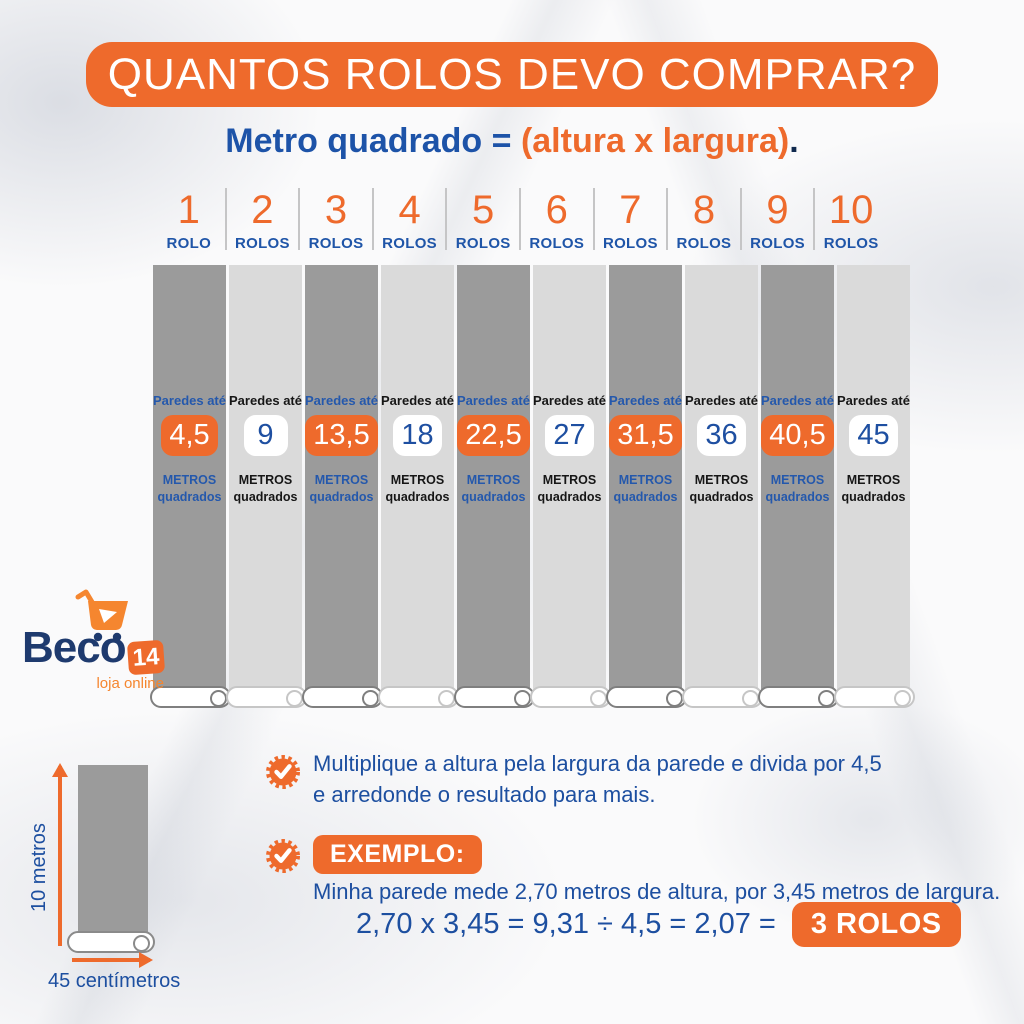  I want to click on square-meters-value-badge: 27, so click(569, 435).